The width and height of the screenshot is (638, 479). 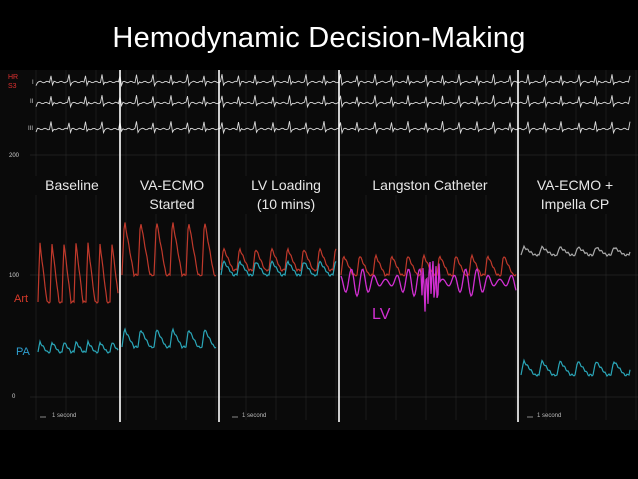 What do you see at coordinates (64, 416) in the screenshot?
I see `time-scale-1: 1 second` at bounding box center [64, 416].